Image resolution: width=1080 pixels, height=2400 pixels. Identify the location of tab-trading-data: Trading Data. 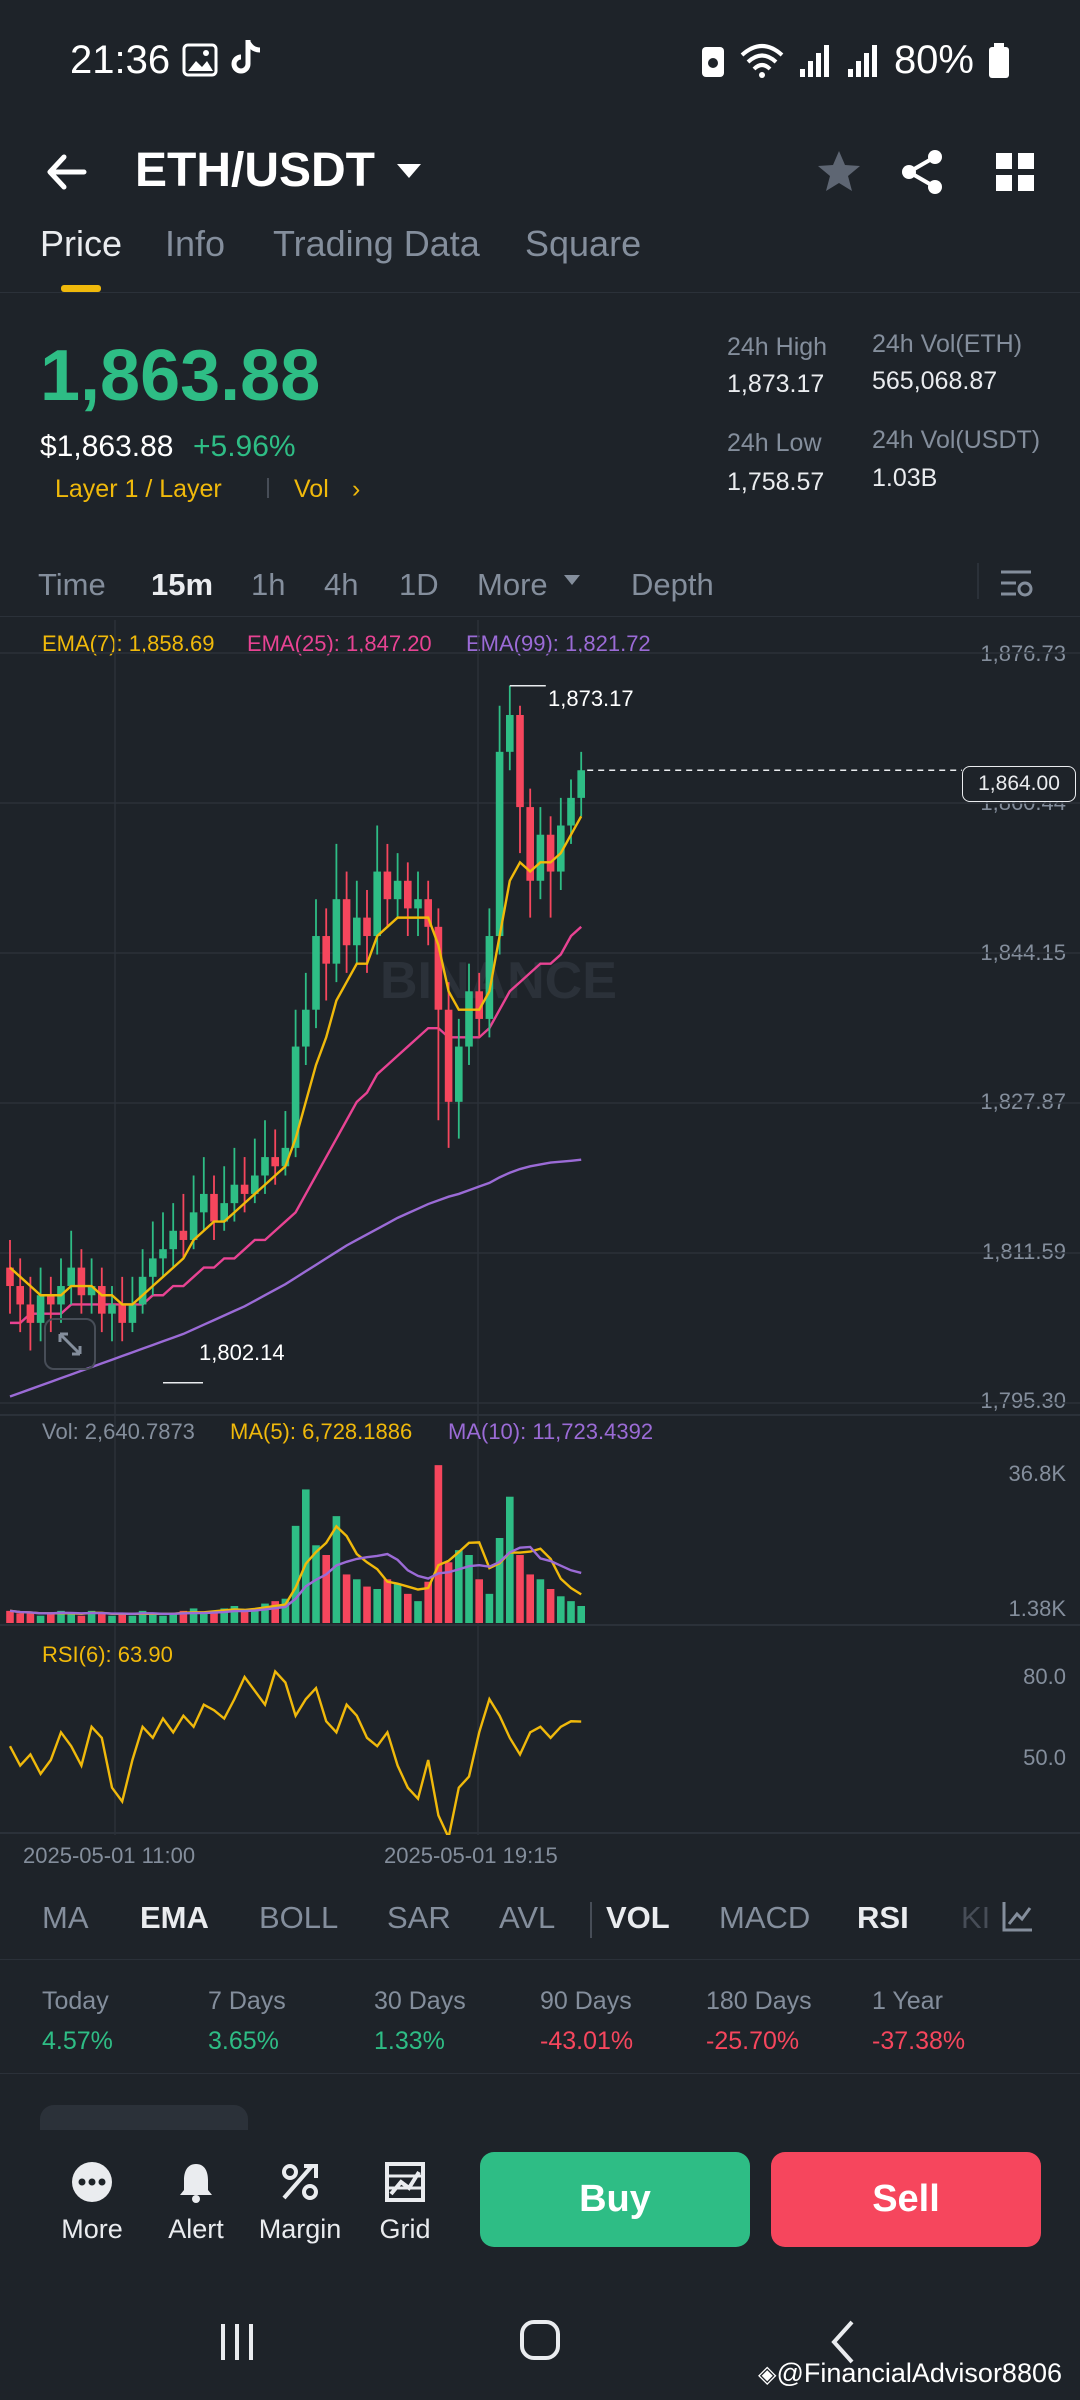
(376, 243).